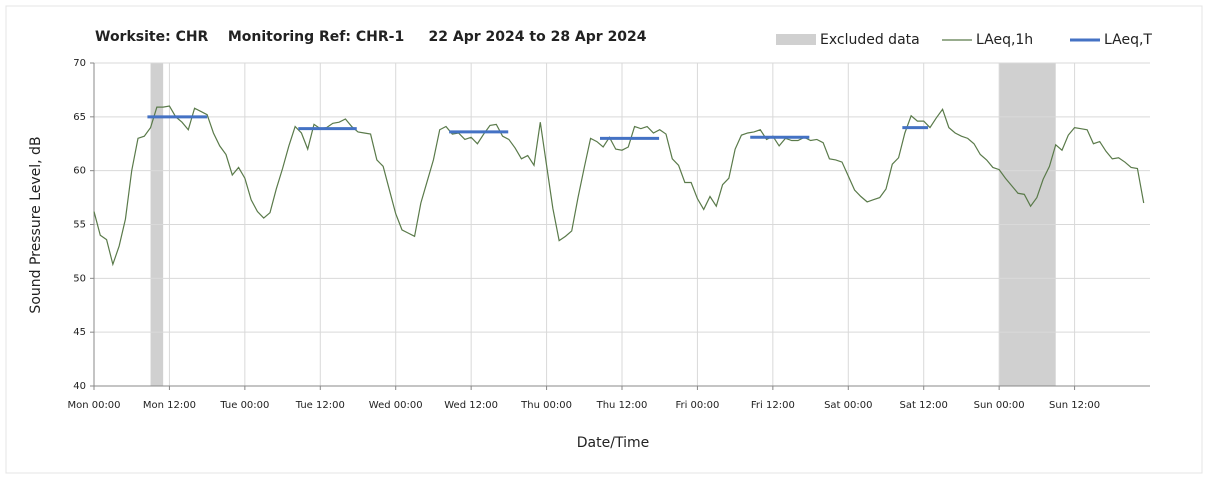 The width and height of the screenshot is (1208, 479). What do you see at coordinates (773, 405) in the screenshot?
I see `x-tick-label: Fri 12:00` at bounding box center [773, 405].